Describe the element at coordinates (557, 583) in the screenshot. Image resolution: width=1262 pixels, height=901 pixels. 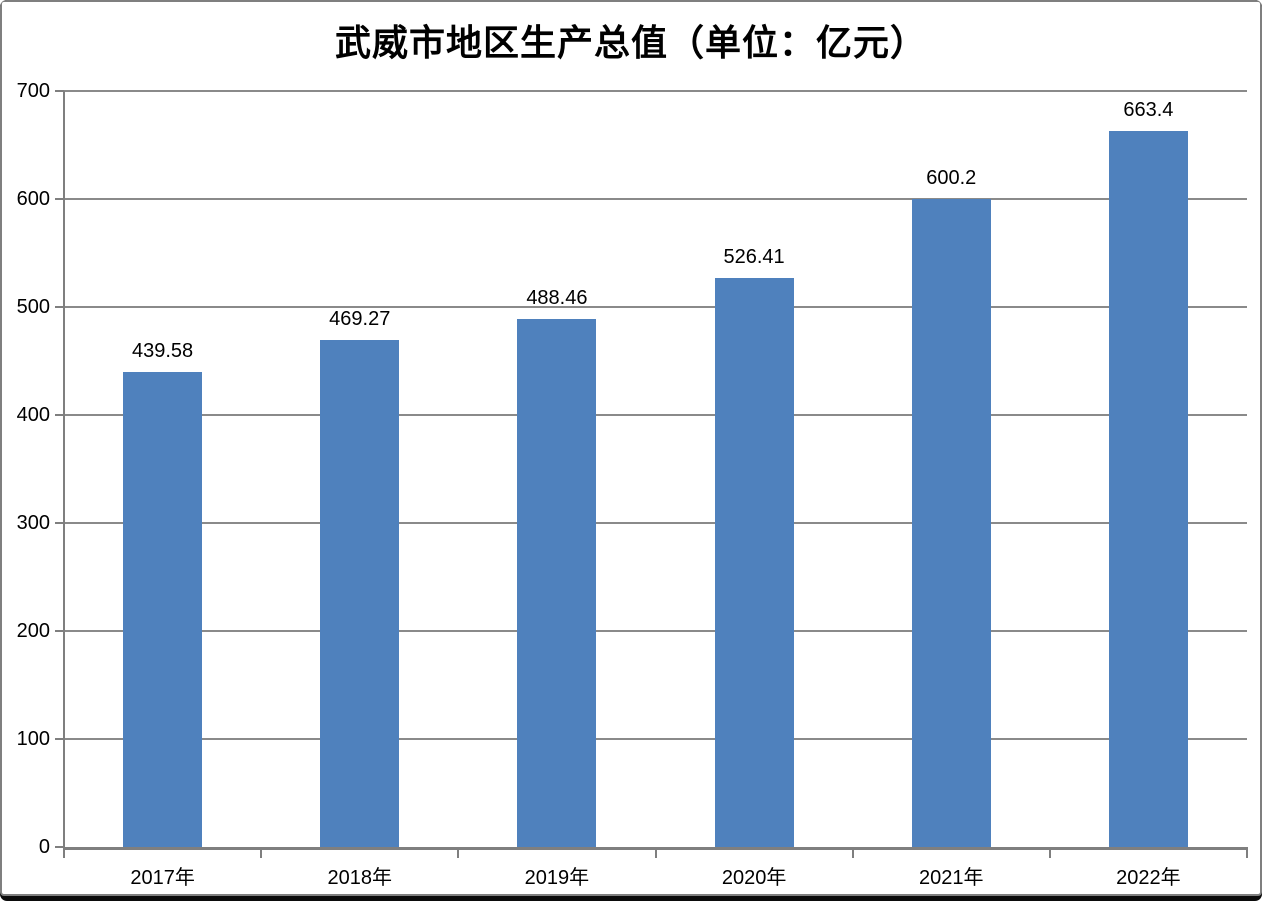
I see `bar-2019年` at that location.